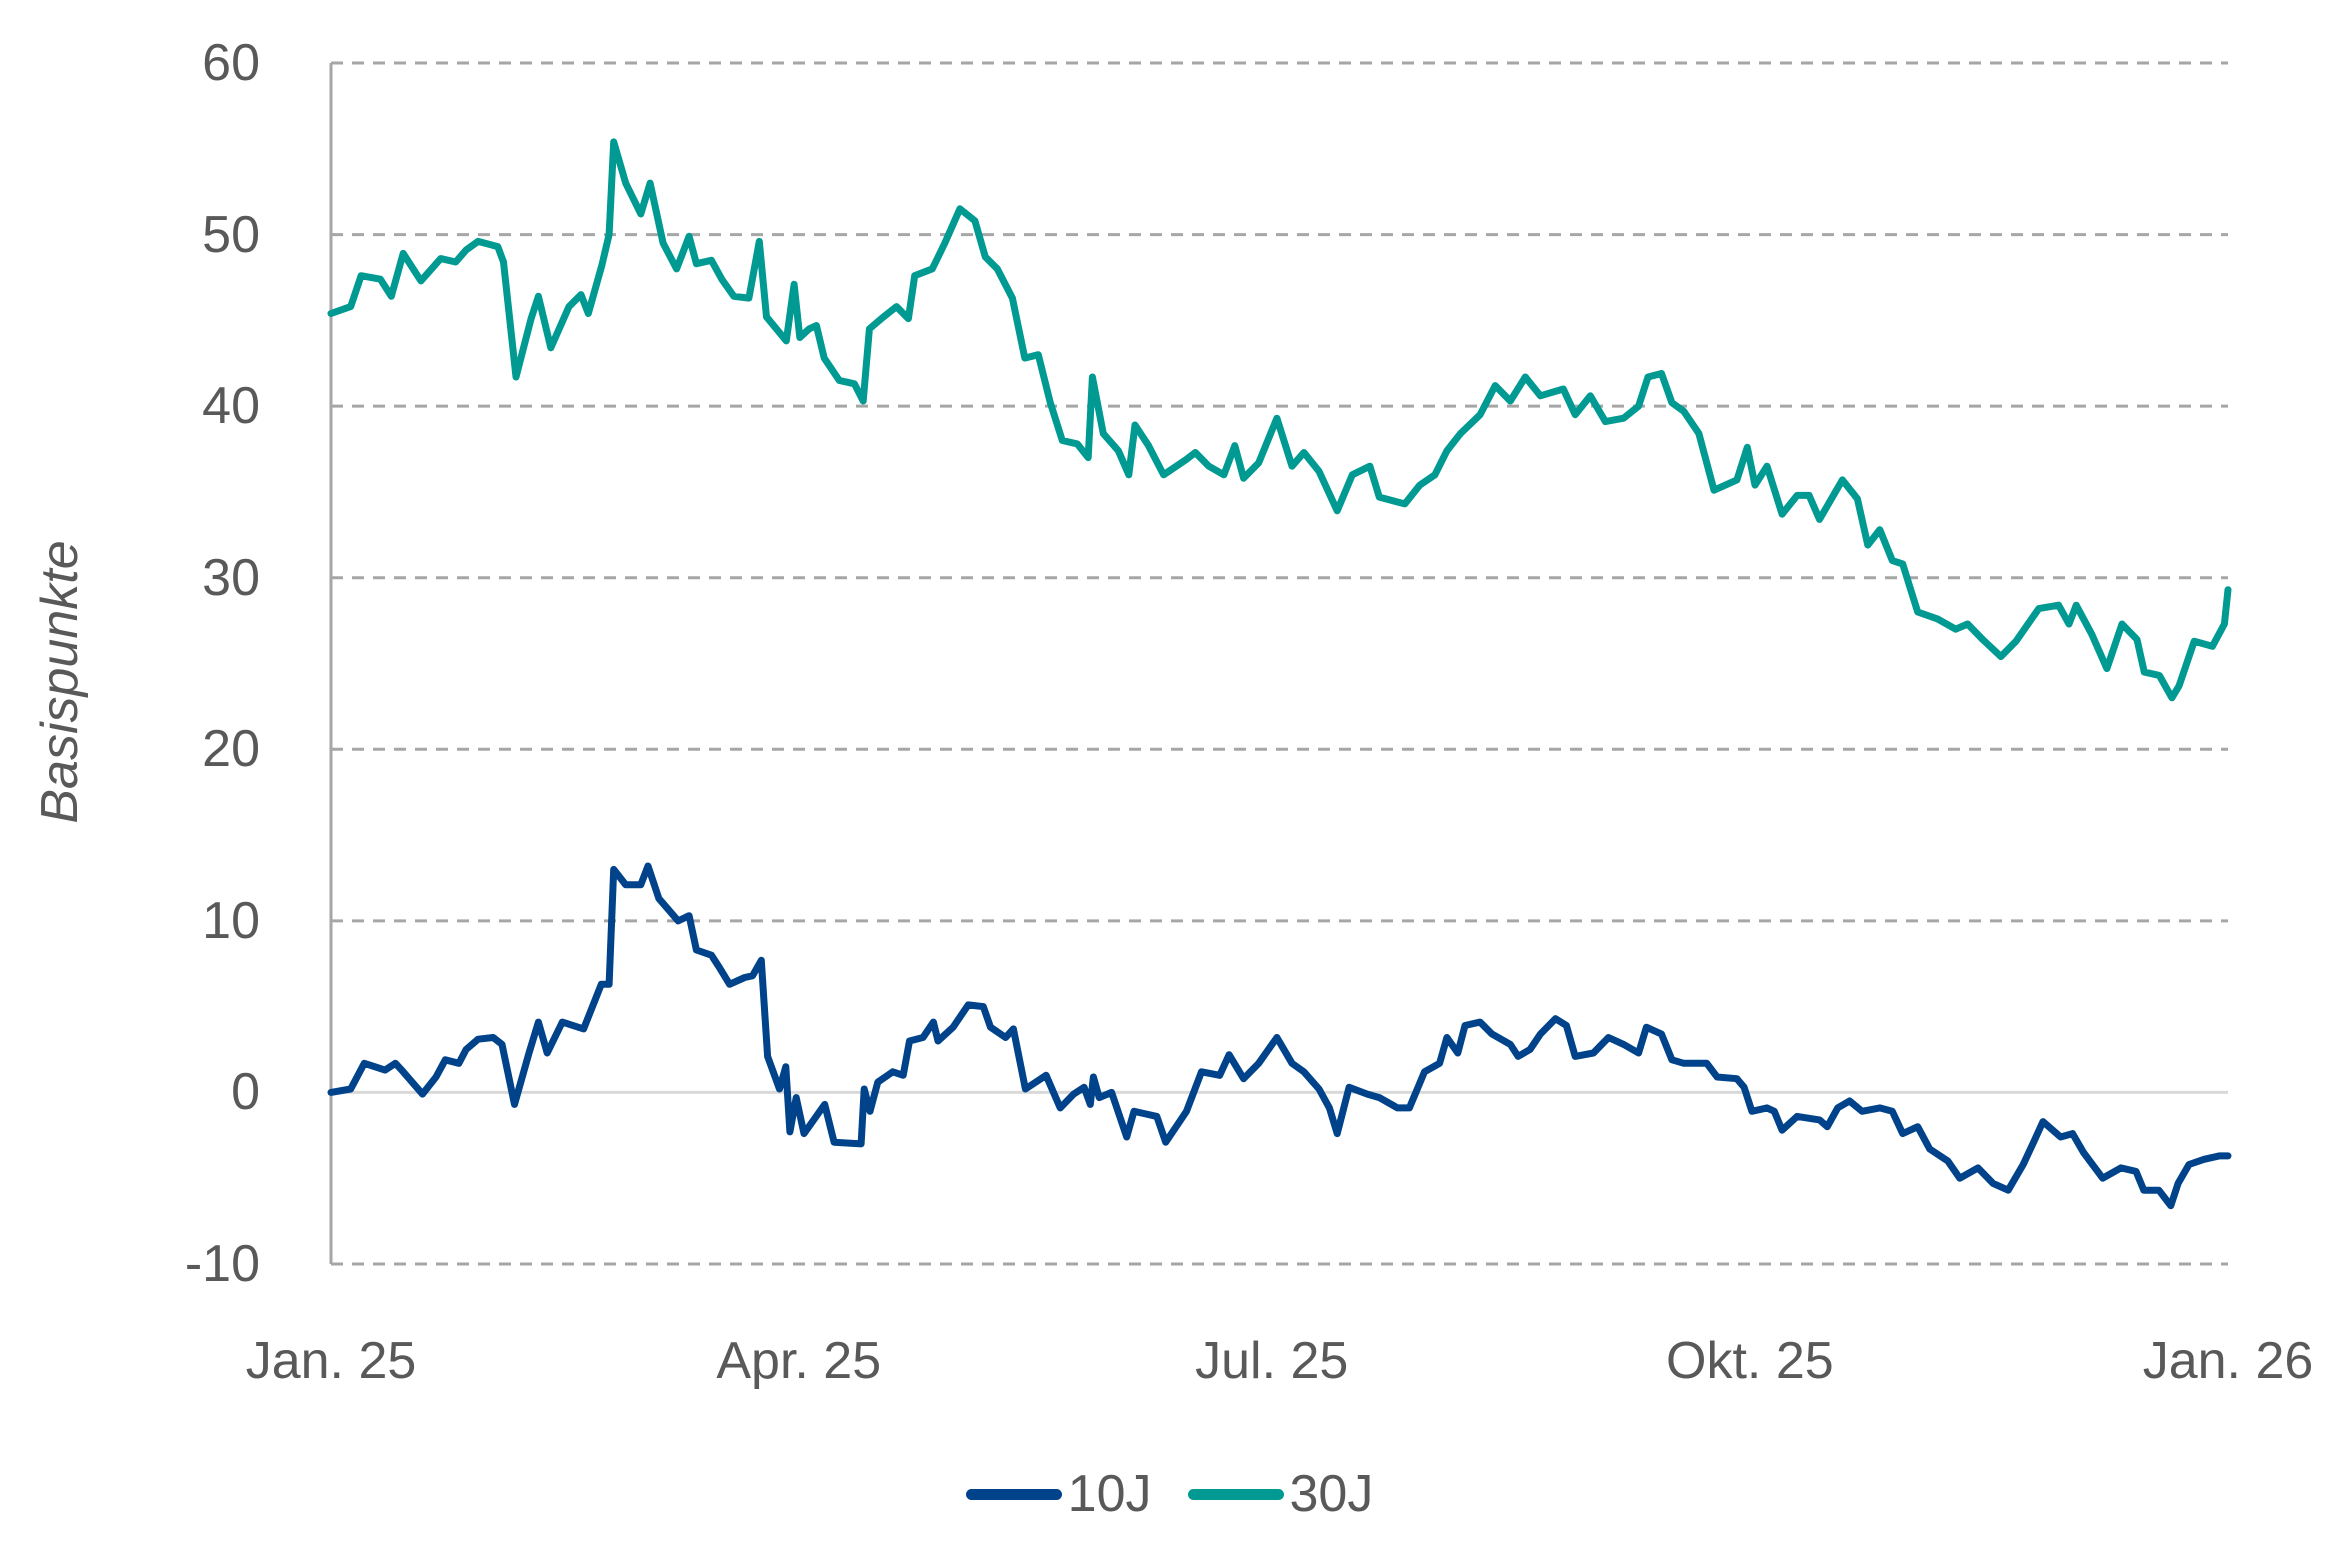  What do you see at coordinates (1272, 1361) in the screenshot?
I see `x-tick-label: Jul. 25` at bounding box center [1272, 1361].